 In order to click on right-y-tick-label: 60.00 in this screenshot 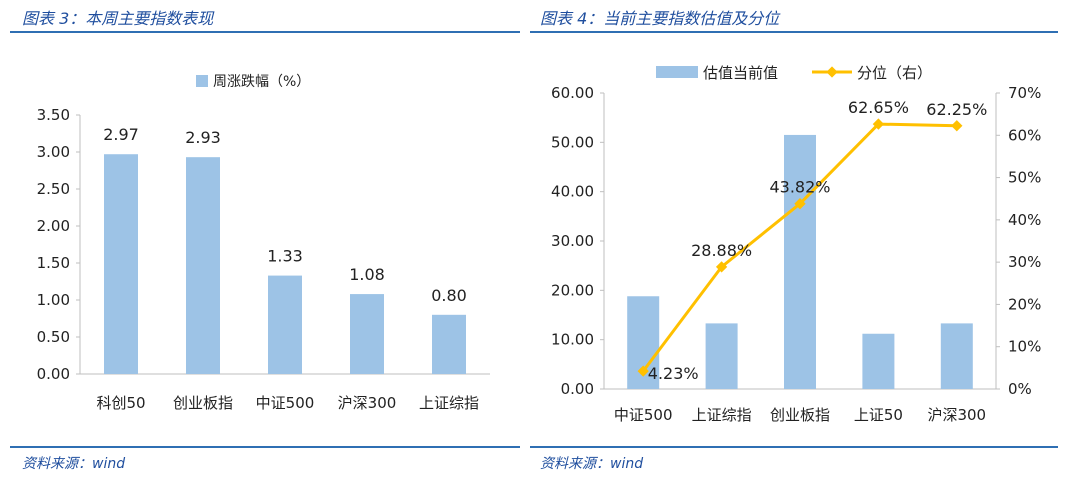, I will do `click(572, 93)`.